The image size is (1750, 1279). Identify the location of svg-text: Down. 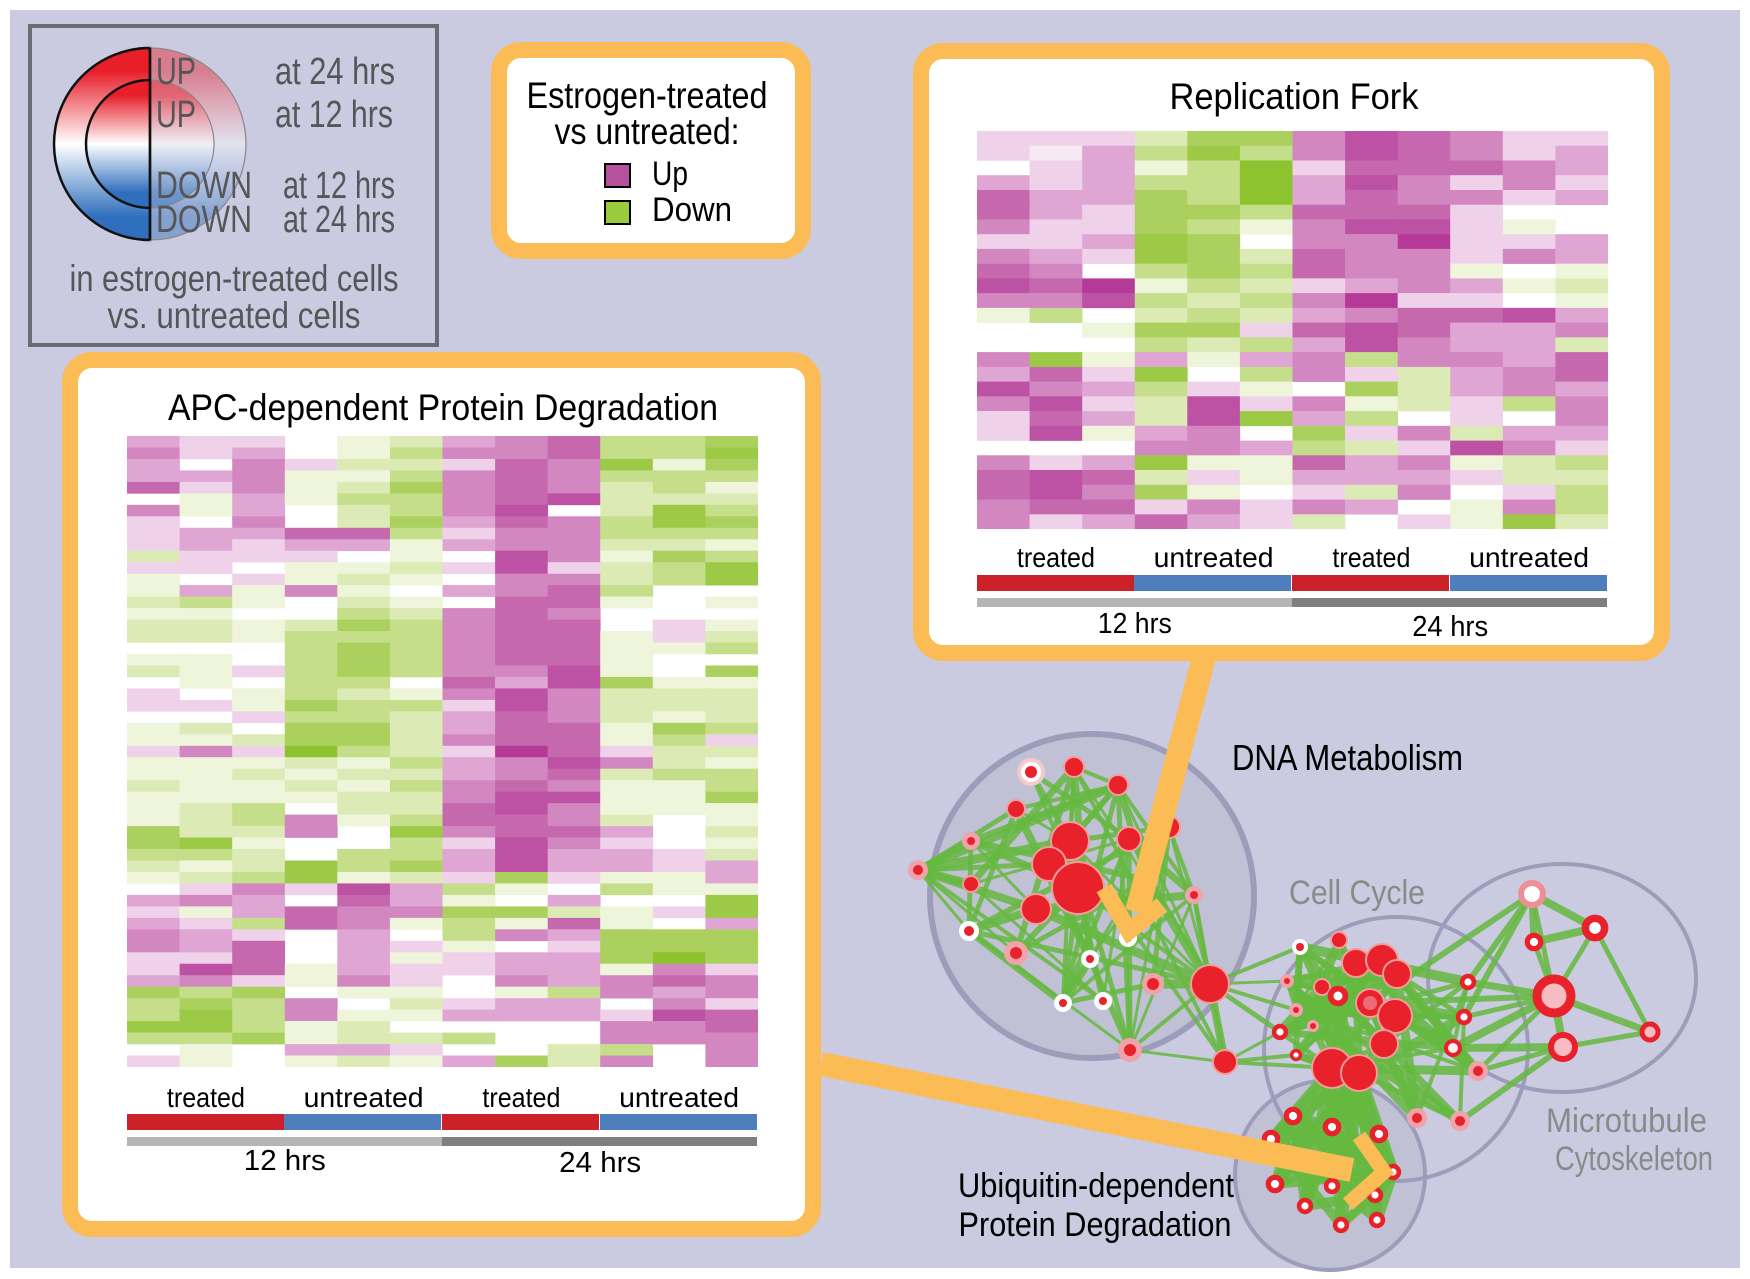
(692, 210).